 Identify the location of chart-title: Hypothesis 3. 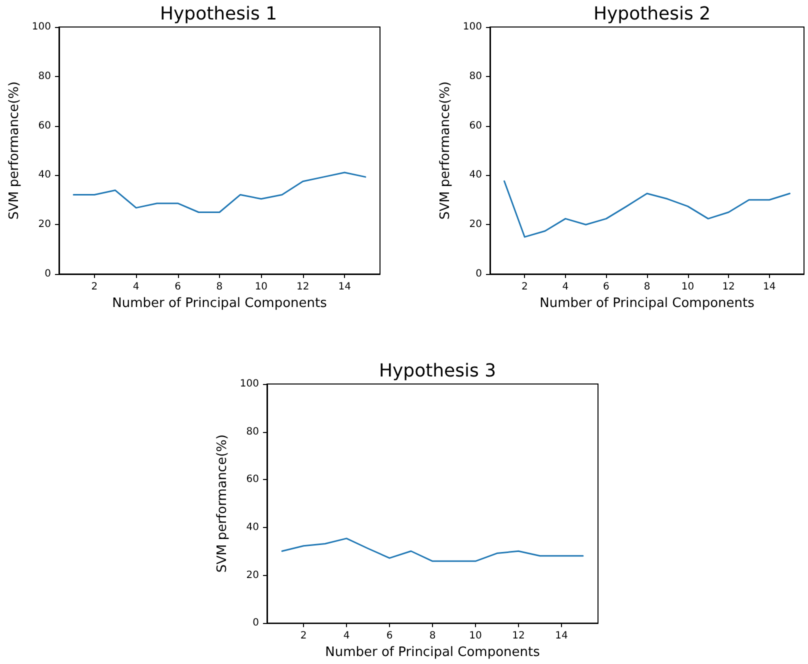
(437, 371).